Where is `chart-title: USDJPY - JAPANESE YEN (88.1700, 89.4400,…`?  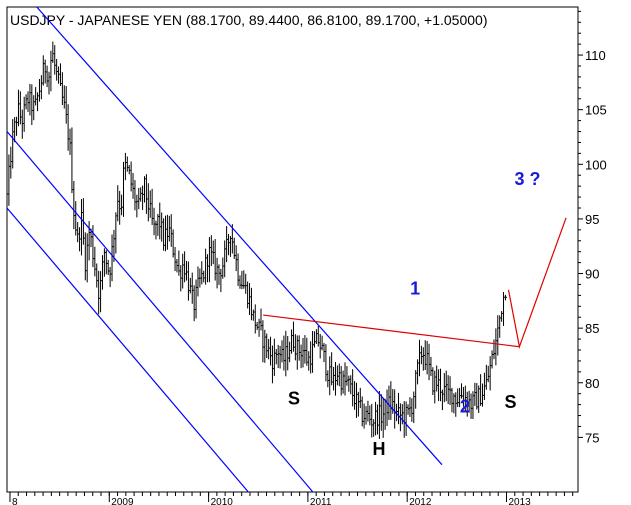
chart-title: USDJPY - JAPANESE YEN (88.1700, 89.4400,… is located at coordinates (248, 20).